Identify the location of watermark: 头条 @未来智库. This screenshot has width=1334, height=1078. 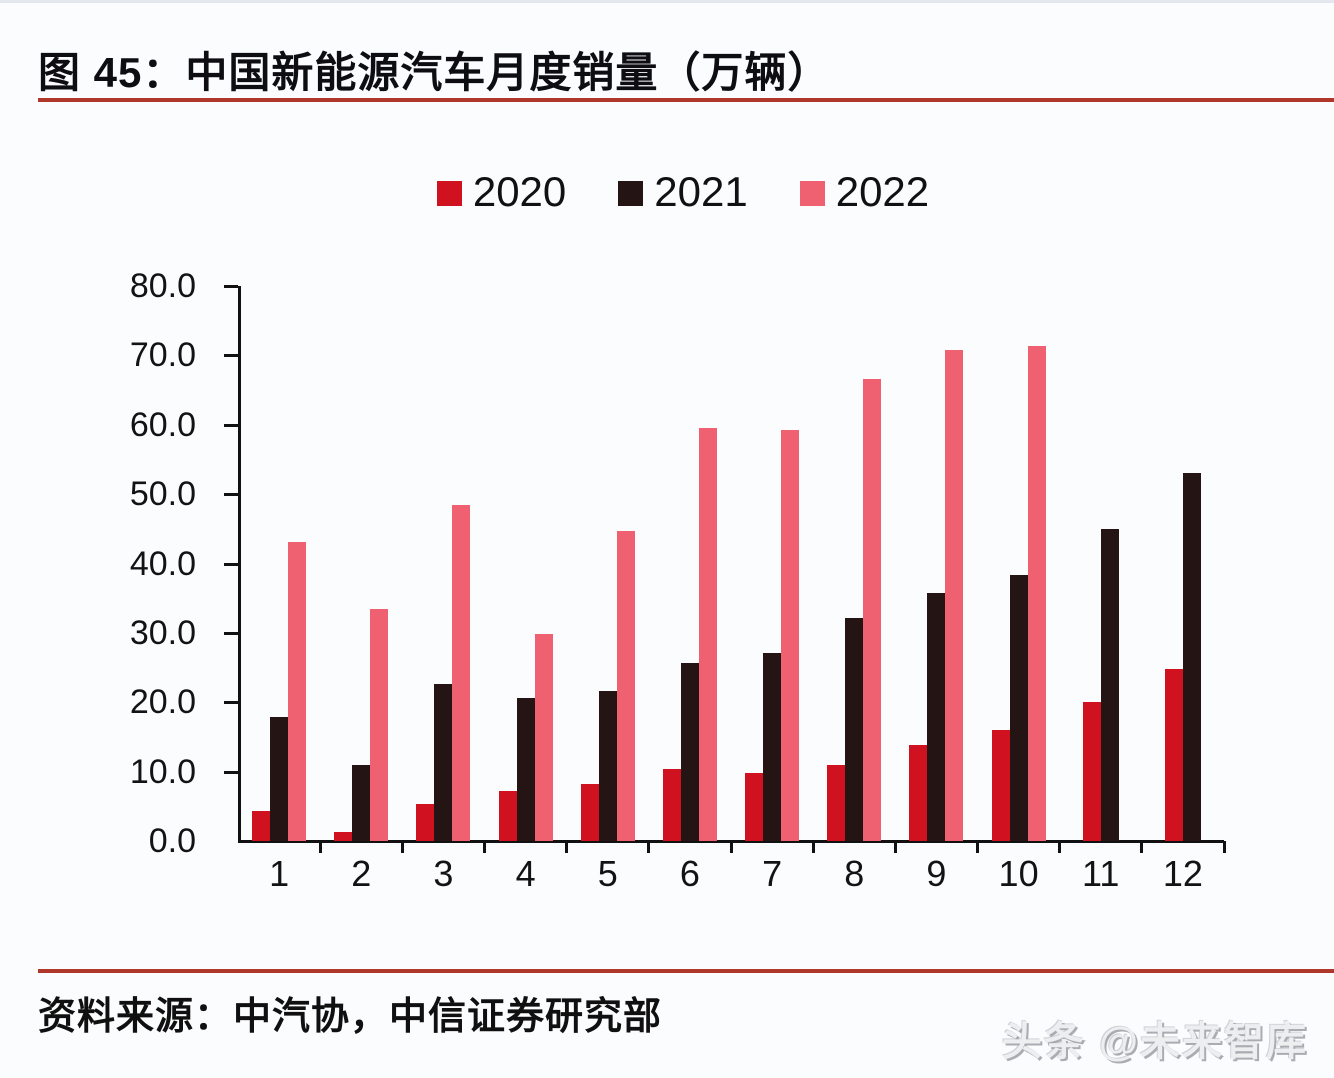
(1154, 1042).